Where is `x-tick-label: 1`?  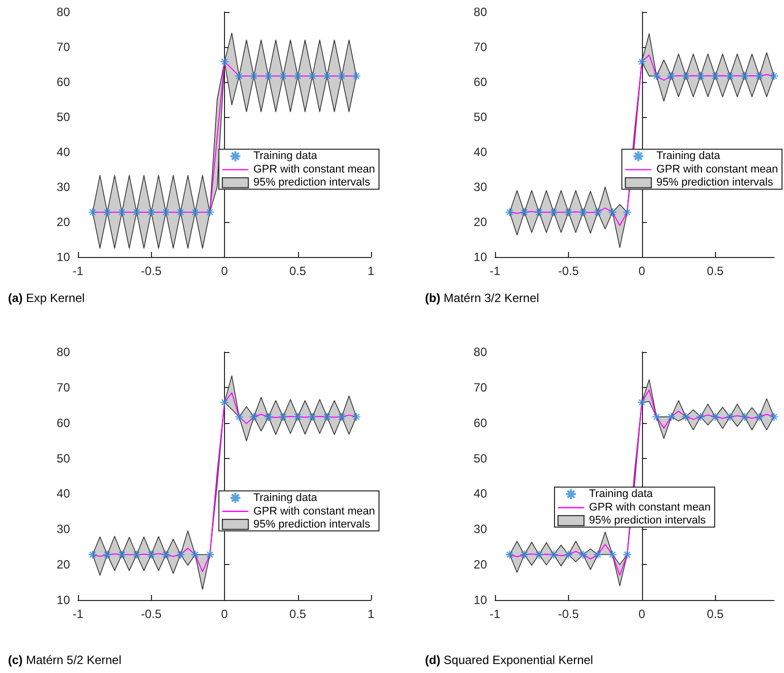 x-tick-label: 1 is located at coordinates (371, 614).